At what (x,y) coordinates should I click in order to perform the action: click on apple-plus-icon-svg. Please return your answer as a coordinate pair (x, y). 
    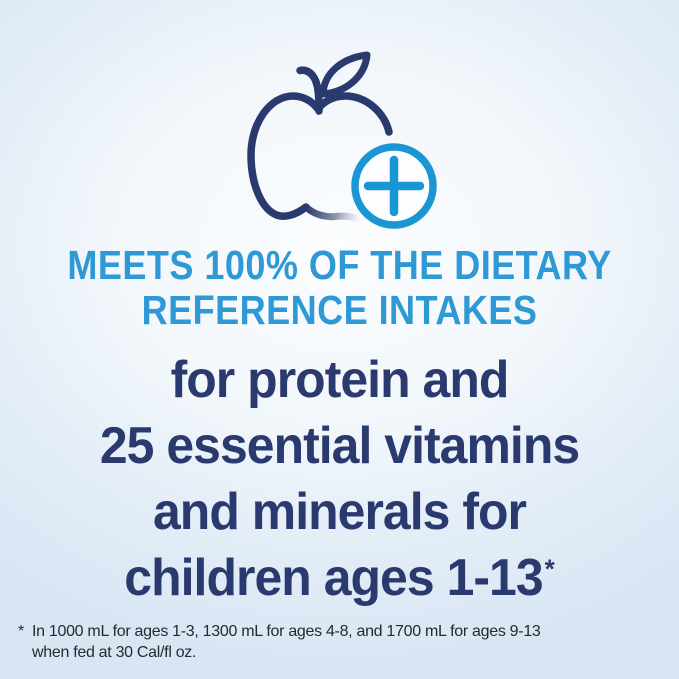
    Looking at the image, I should click on (342, 140).